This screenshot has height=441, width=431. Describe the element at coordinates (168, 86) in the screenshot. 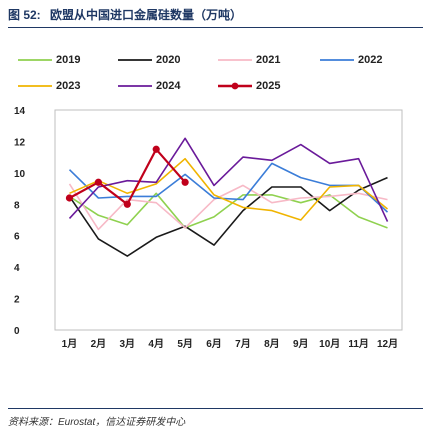

I see `legend-label: 2024` at that location.